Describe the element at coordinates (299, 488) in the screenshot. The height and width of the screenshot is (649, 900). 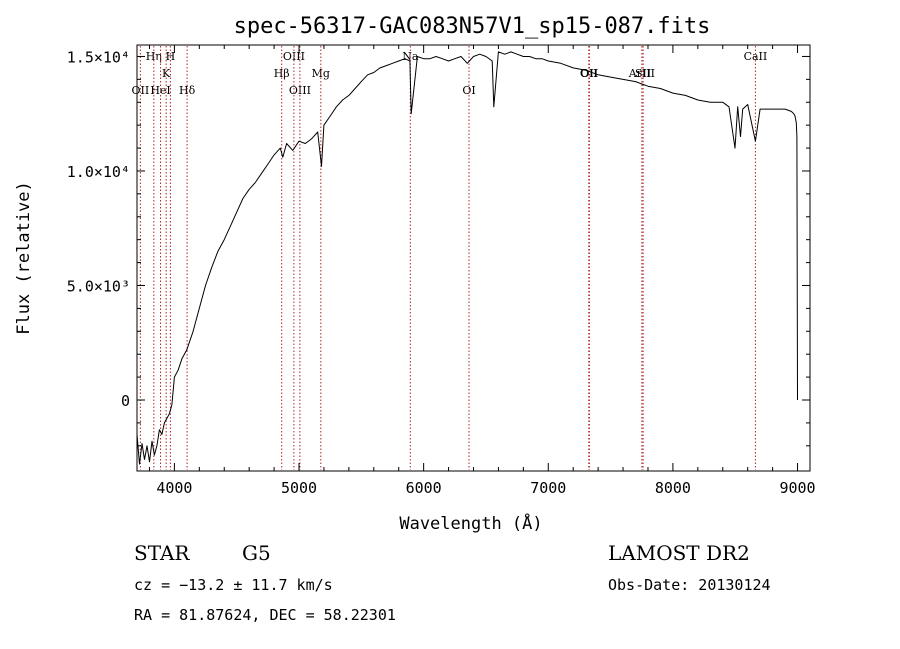
I see `x-tick-label: 5000` at that location.